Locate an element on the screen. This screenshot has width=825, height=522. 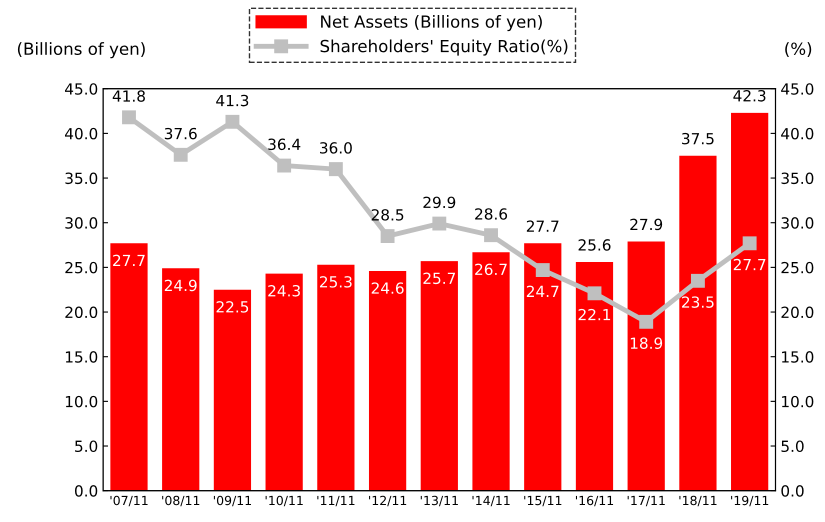
data-label: 18.9 is located at coordinates (646, 343).